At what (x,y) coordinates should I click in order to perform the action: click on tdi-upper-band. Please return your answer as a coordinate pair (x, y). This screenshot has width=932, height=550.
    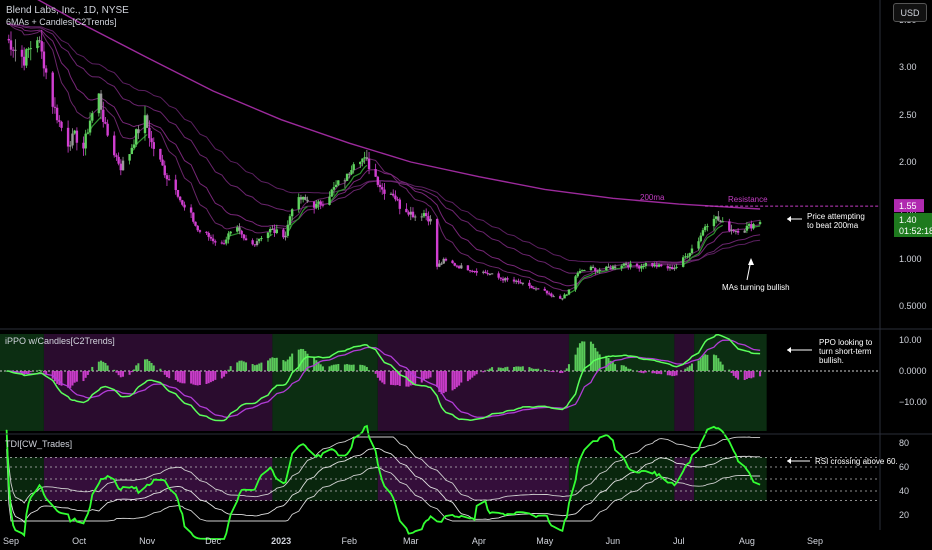
    Looking at the image, I should click on (383, 470).